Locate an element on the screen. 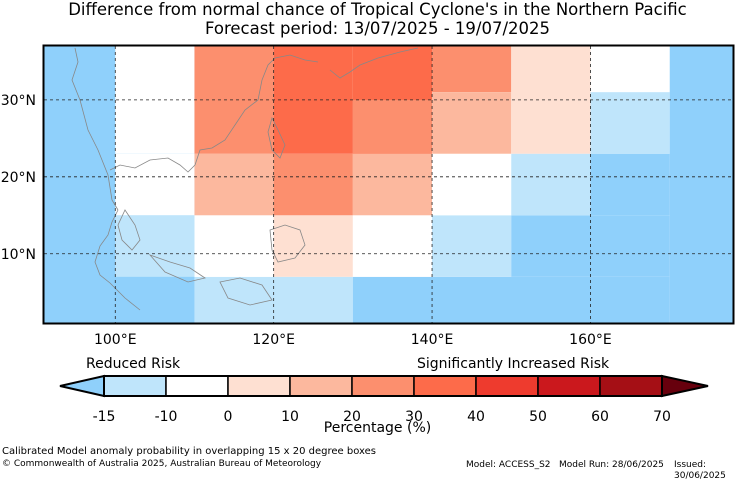 This screenshot has width=755, height=482. increased-risk-label: Significantly Increased Risk is located at coordinates (513, 364).